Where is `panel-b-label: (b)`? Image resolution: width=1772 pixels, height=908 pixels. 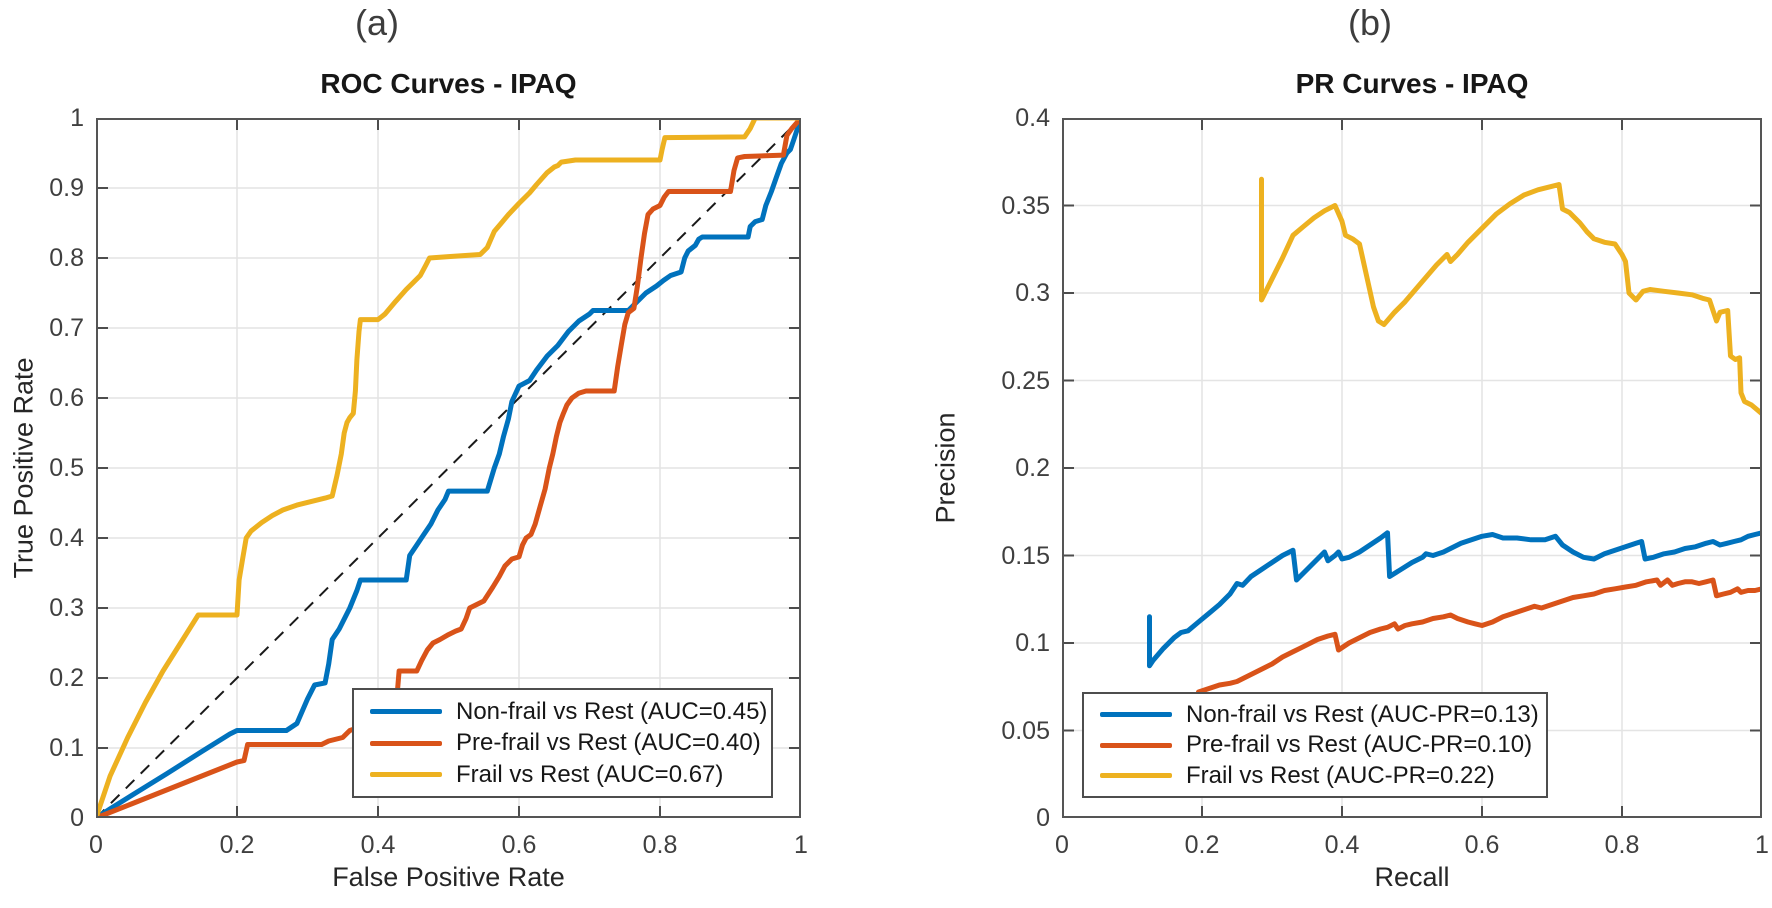 panel-b-label: (b) is located at coordinates (1370, 22).